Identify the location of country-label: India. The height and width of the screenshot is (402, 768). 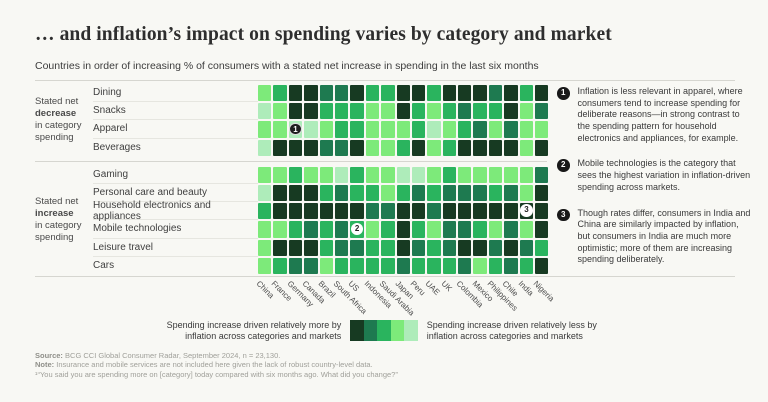
(526, 288).